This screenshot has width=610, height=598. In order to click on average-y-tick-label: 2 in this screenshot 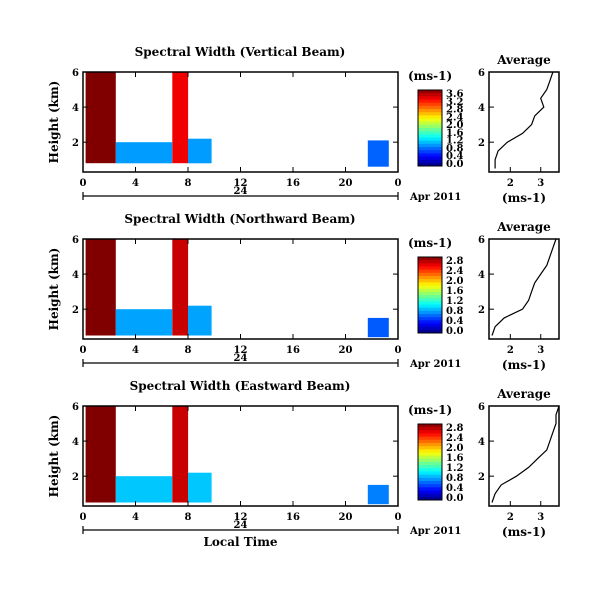, I will do `click(481, 477)`.